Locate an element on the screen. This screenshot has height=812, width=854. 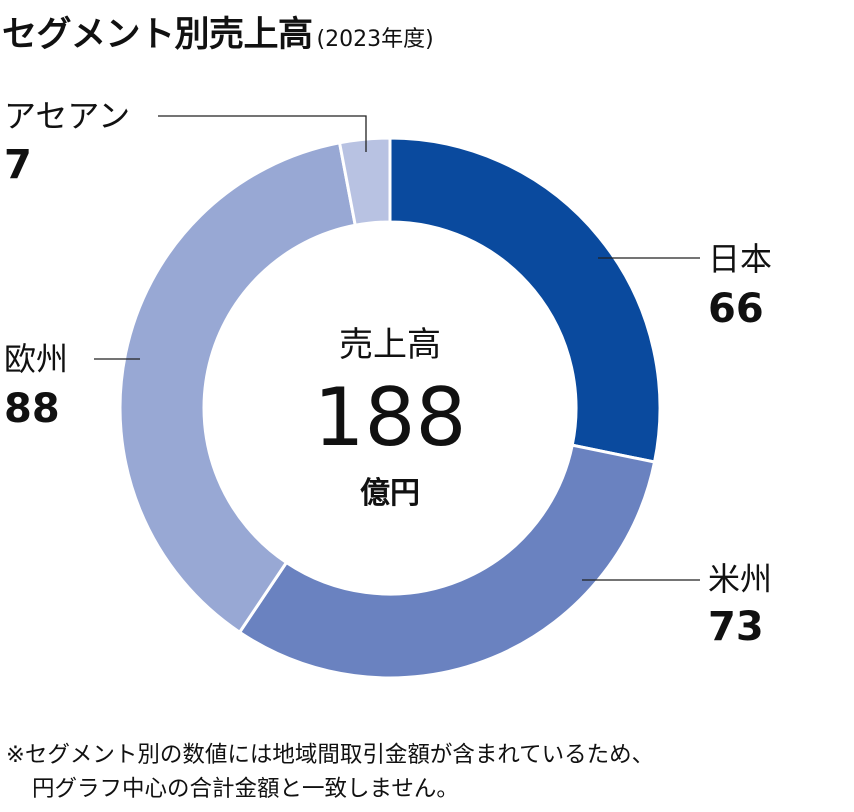
center-label-group: 売上高 188 億円 is located at coordinates (390, 418).